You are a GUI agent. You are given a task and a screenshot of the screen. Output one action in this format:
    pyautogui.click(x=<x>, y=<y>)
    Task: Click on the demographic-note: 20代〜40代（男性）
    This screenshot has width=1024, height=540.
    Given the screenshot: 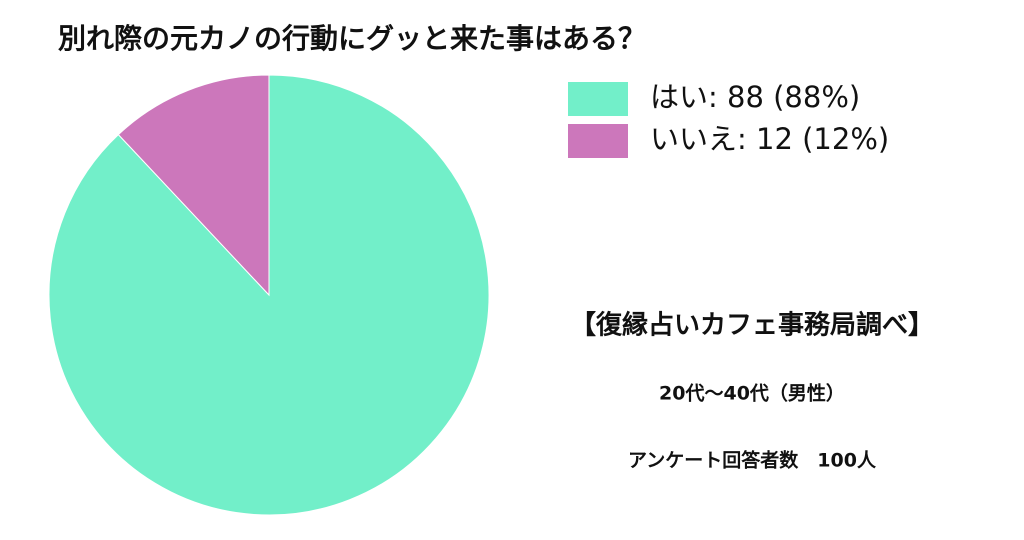 What is the action you would take?
    pyautogui.click(x=752, y=393)
    